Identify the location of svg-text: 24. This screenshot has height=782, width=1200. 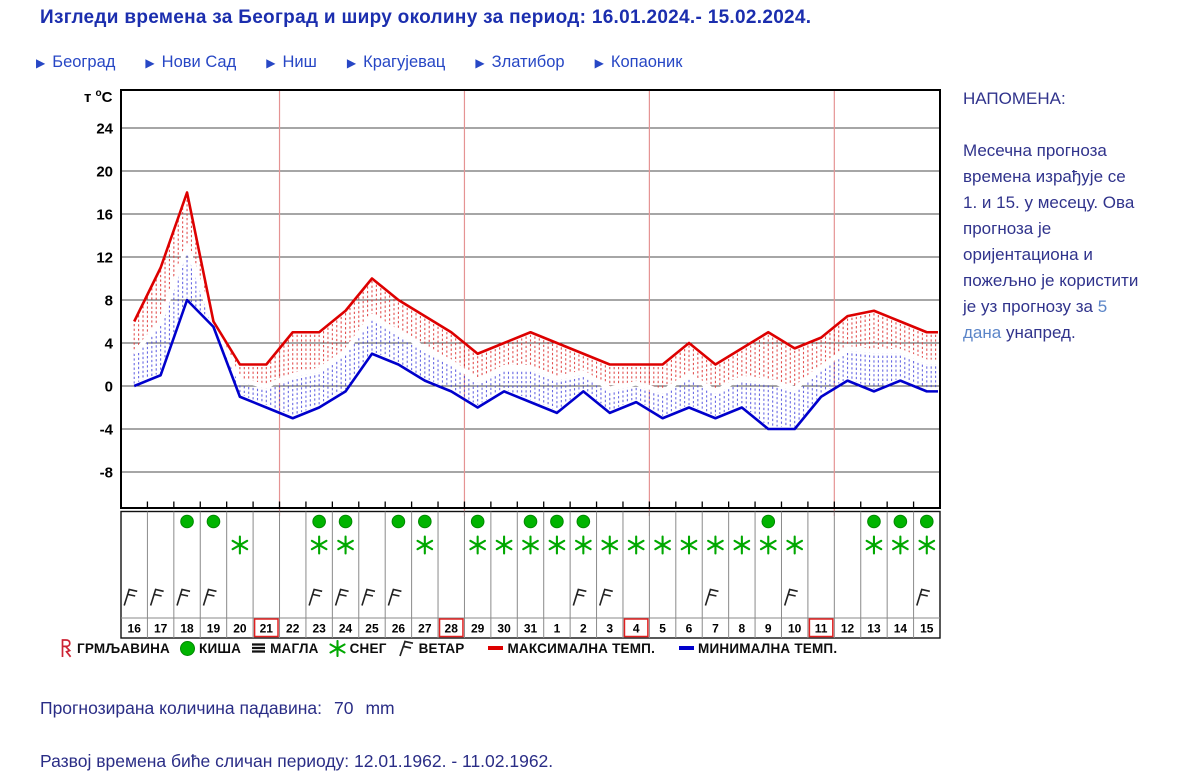
(104, 129).